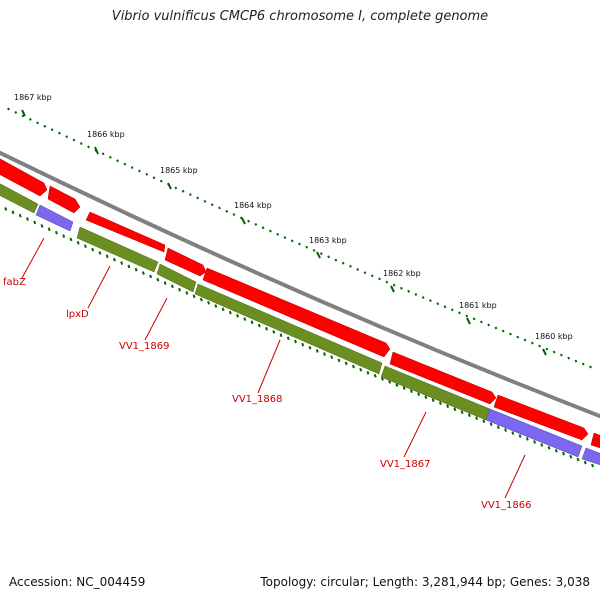  I want to click on gene-label-VV1_1869: VV1_1869, so click(144, 346).